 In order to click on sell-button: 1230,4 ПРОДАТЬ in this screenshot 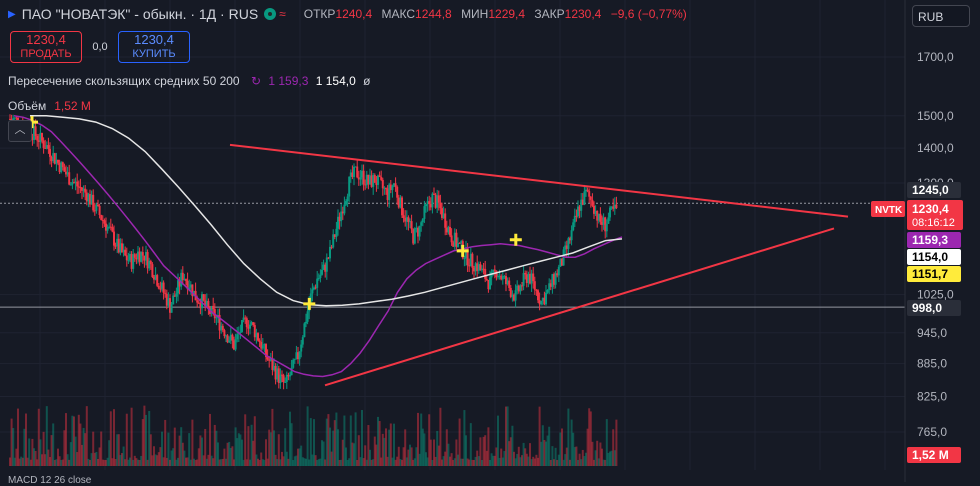, I will do `click(46, 47)`.